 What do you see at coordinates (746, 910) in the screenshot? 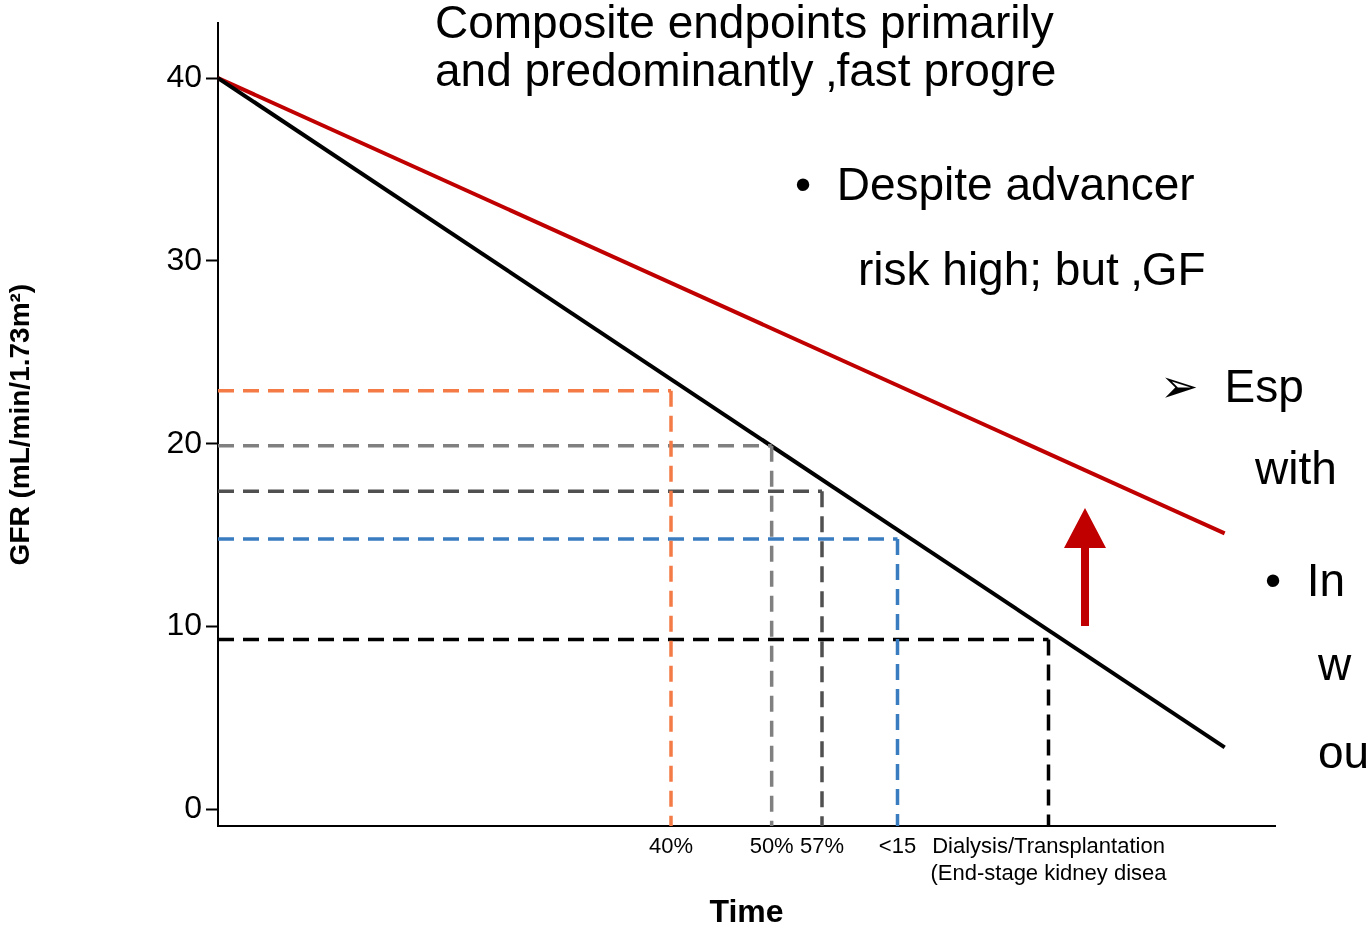
I see `x-axis-title: Time` at bounding box center [746, 910].